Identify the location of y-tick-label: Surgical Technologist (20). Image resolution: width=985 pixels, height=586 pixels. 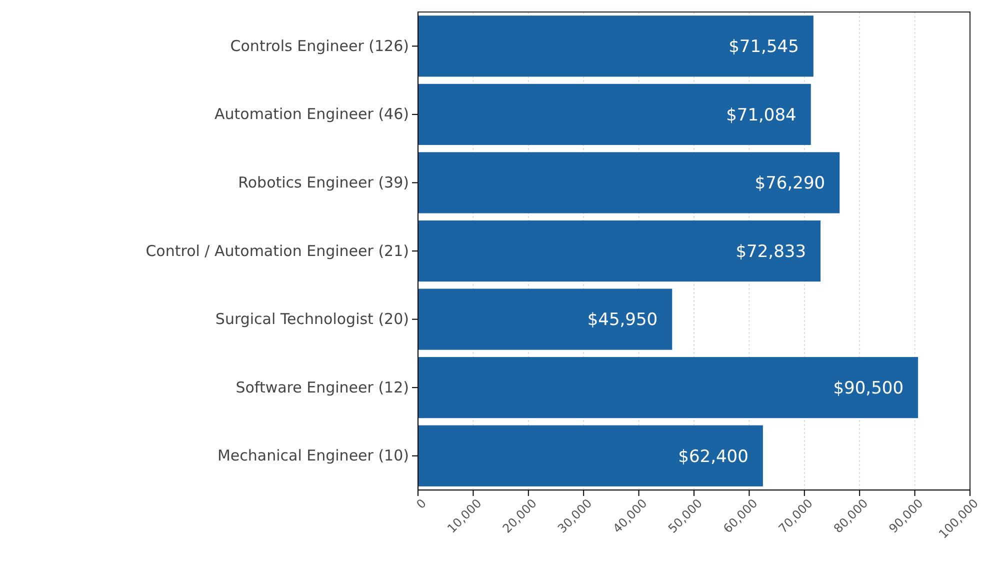
(312, 319).